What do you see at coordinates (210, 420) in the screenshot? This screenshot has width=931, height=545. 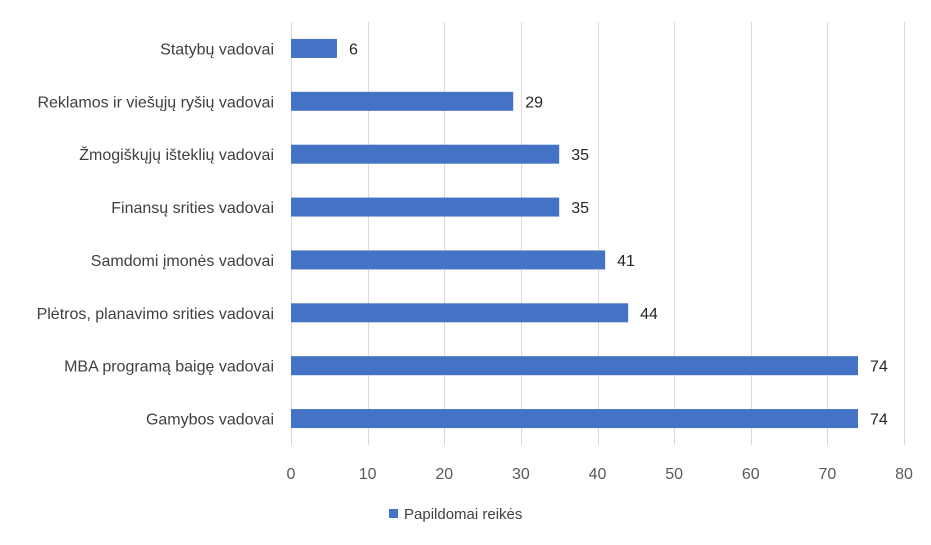 I see `category-label: Gamybos vadovai` at bounding box center [210, 420].